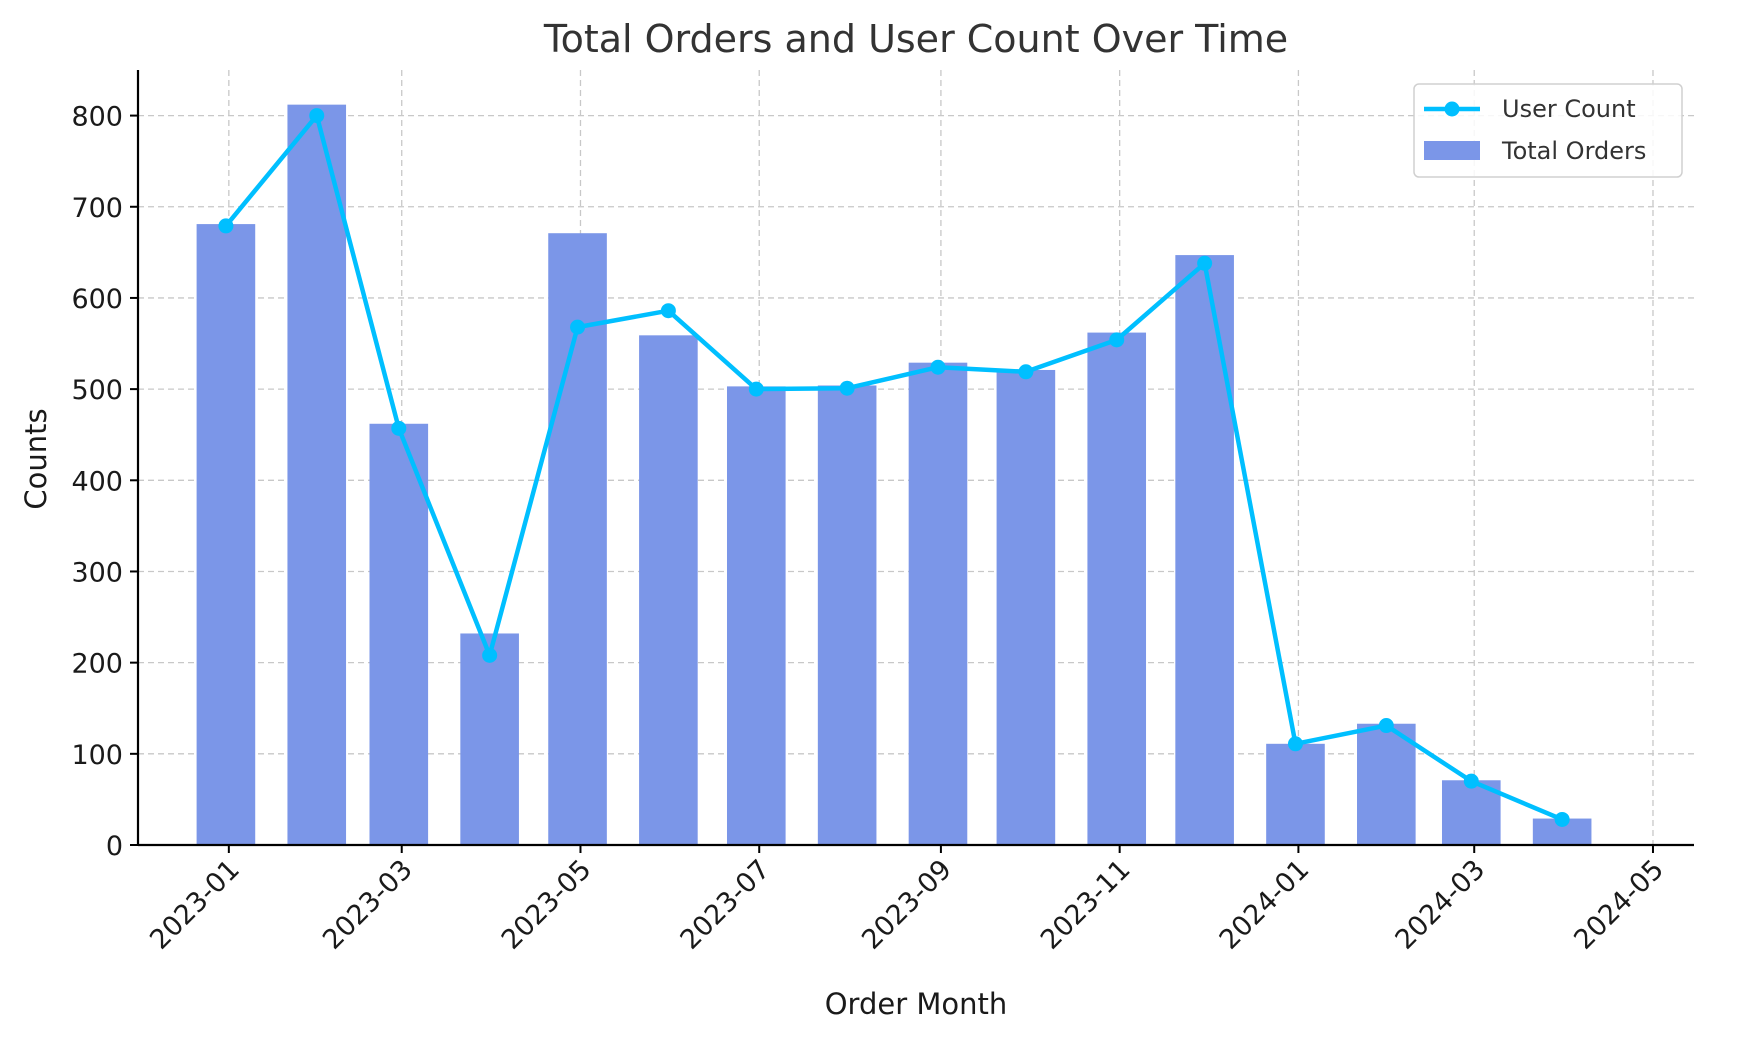  I want to click on x-tick-label: 2023-07, so click(725, 905).